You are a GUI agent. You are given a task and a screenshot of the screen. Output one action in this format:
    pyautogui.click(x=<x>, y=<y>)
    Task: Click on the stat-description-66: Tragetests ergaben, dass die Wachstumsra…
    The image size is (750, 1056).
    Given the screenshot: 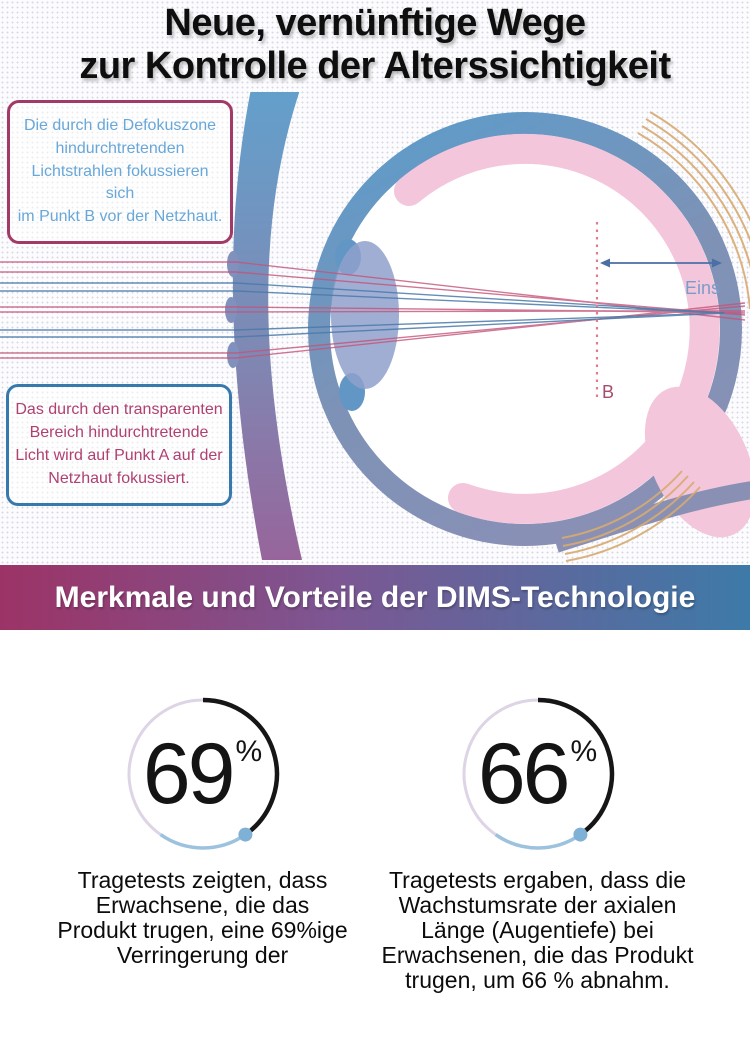 What is the action you would take?
    pyautogui.click(x=537, y=930)
    